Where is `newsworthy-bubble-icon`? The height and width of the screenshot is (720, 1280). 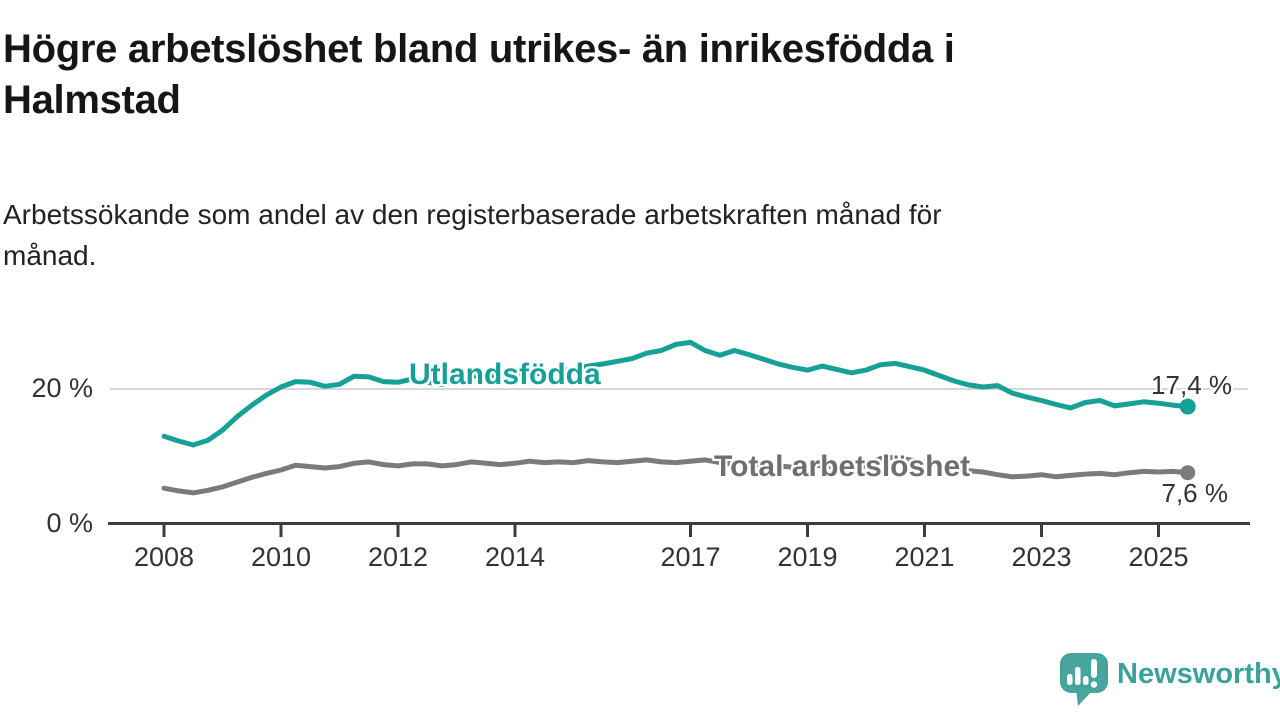
newsworthy-bubble-icon is located at coordinates (1084, 679).